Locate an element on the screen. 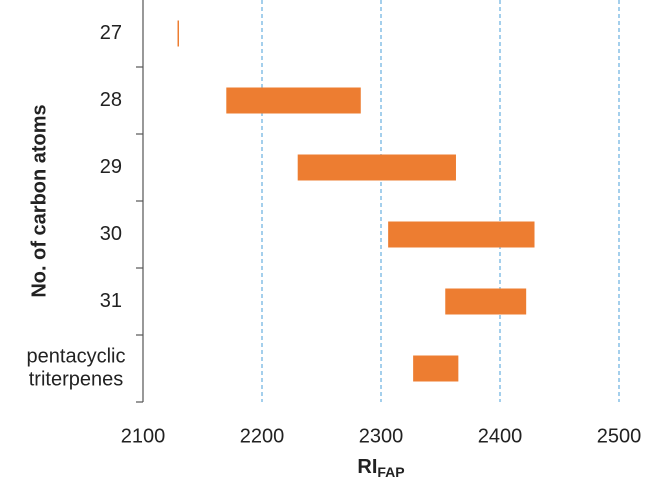 The image size is (645, 489). x-tick-label: 2100 is located at coordinates (143, 436).